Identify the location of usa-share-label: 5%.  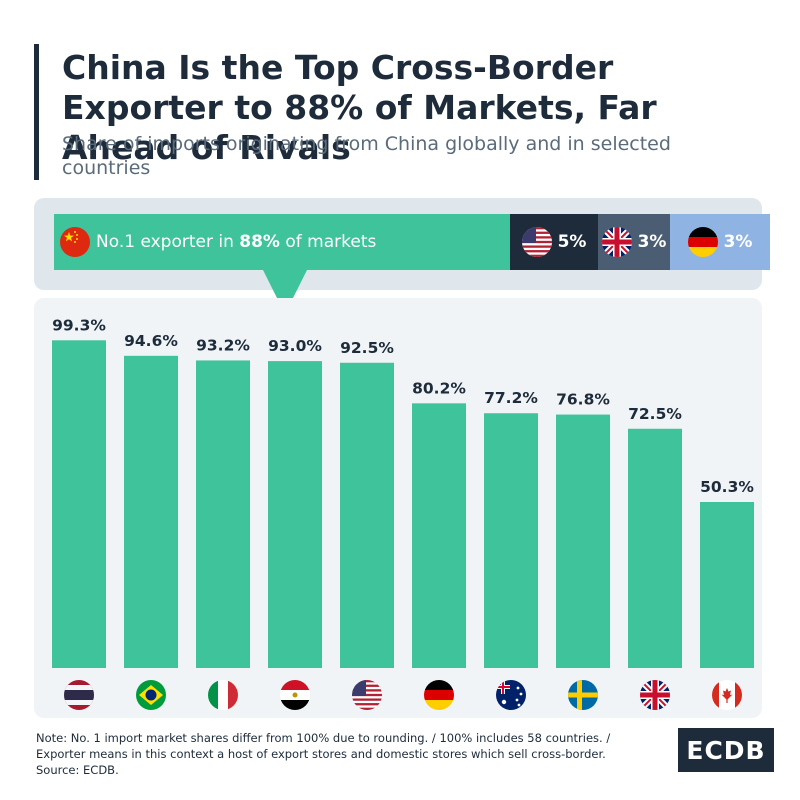
(572, 242).